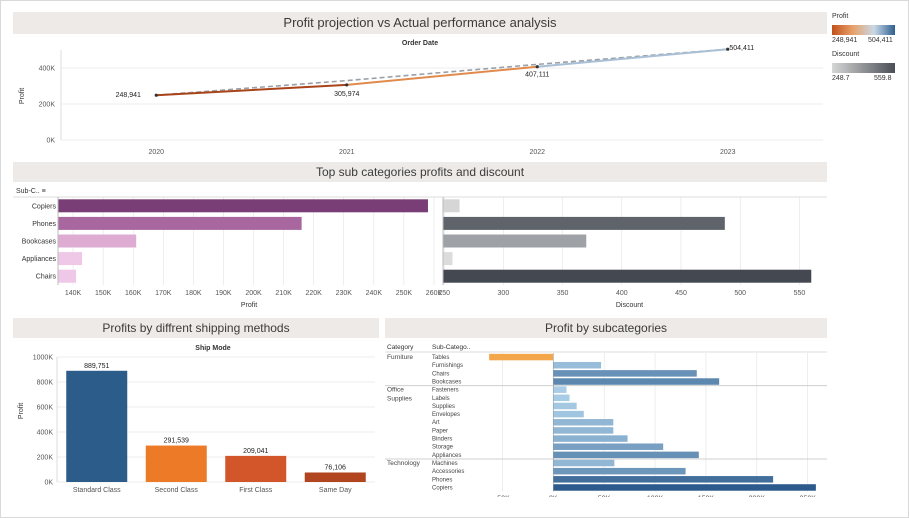  Describe the element at coordinates (44, 206) in the screenshot. I see `subcat-row-label: Copiers` at that location.